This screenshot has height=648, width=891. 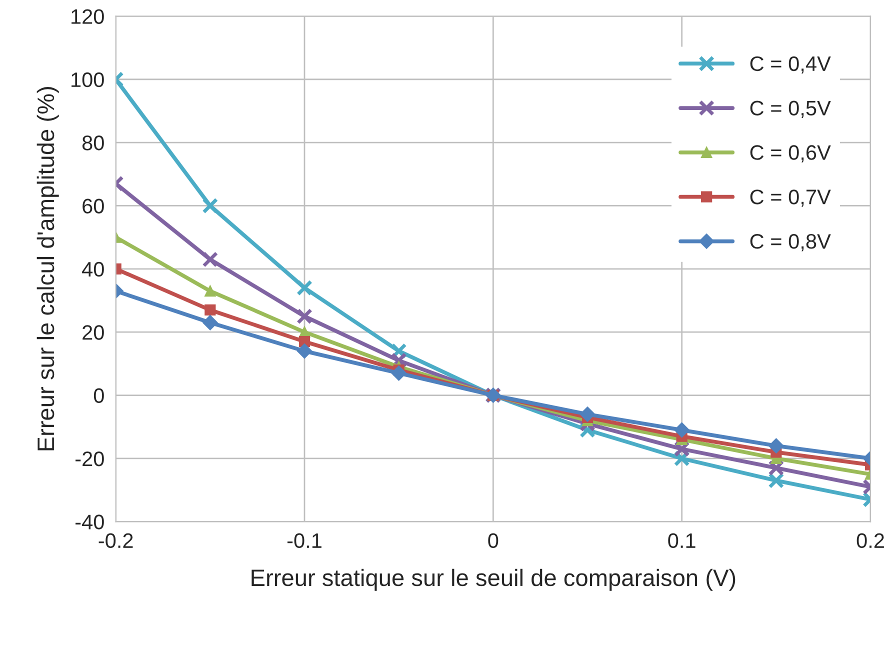 I want to click on y-tick-label: 0, so click(x=99, y=396).